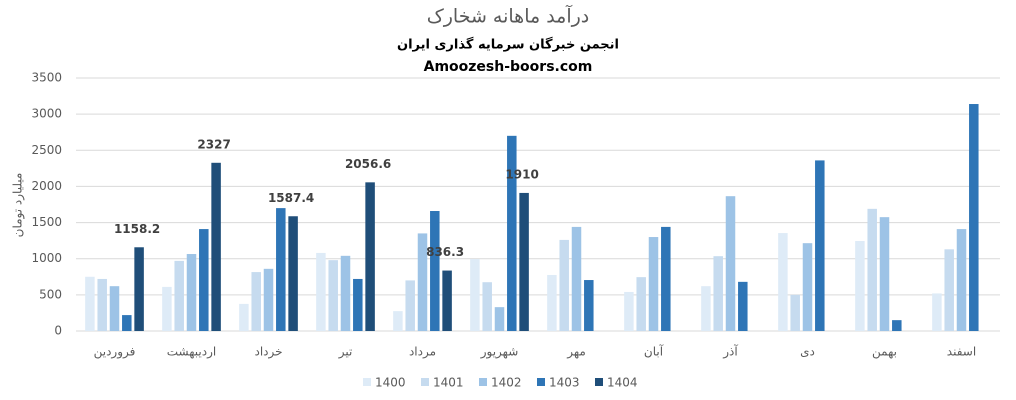 This screenshot has width=1016, height=400. Describe the element at coordinates (46, 258) in the screenshot. I see `y-tick-label: 1000` at that location.